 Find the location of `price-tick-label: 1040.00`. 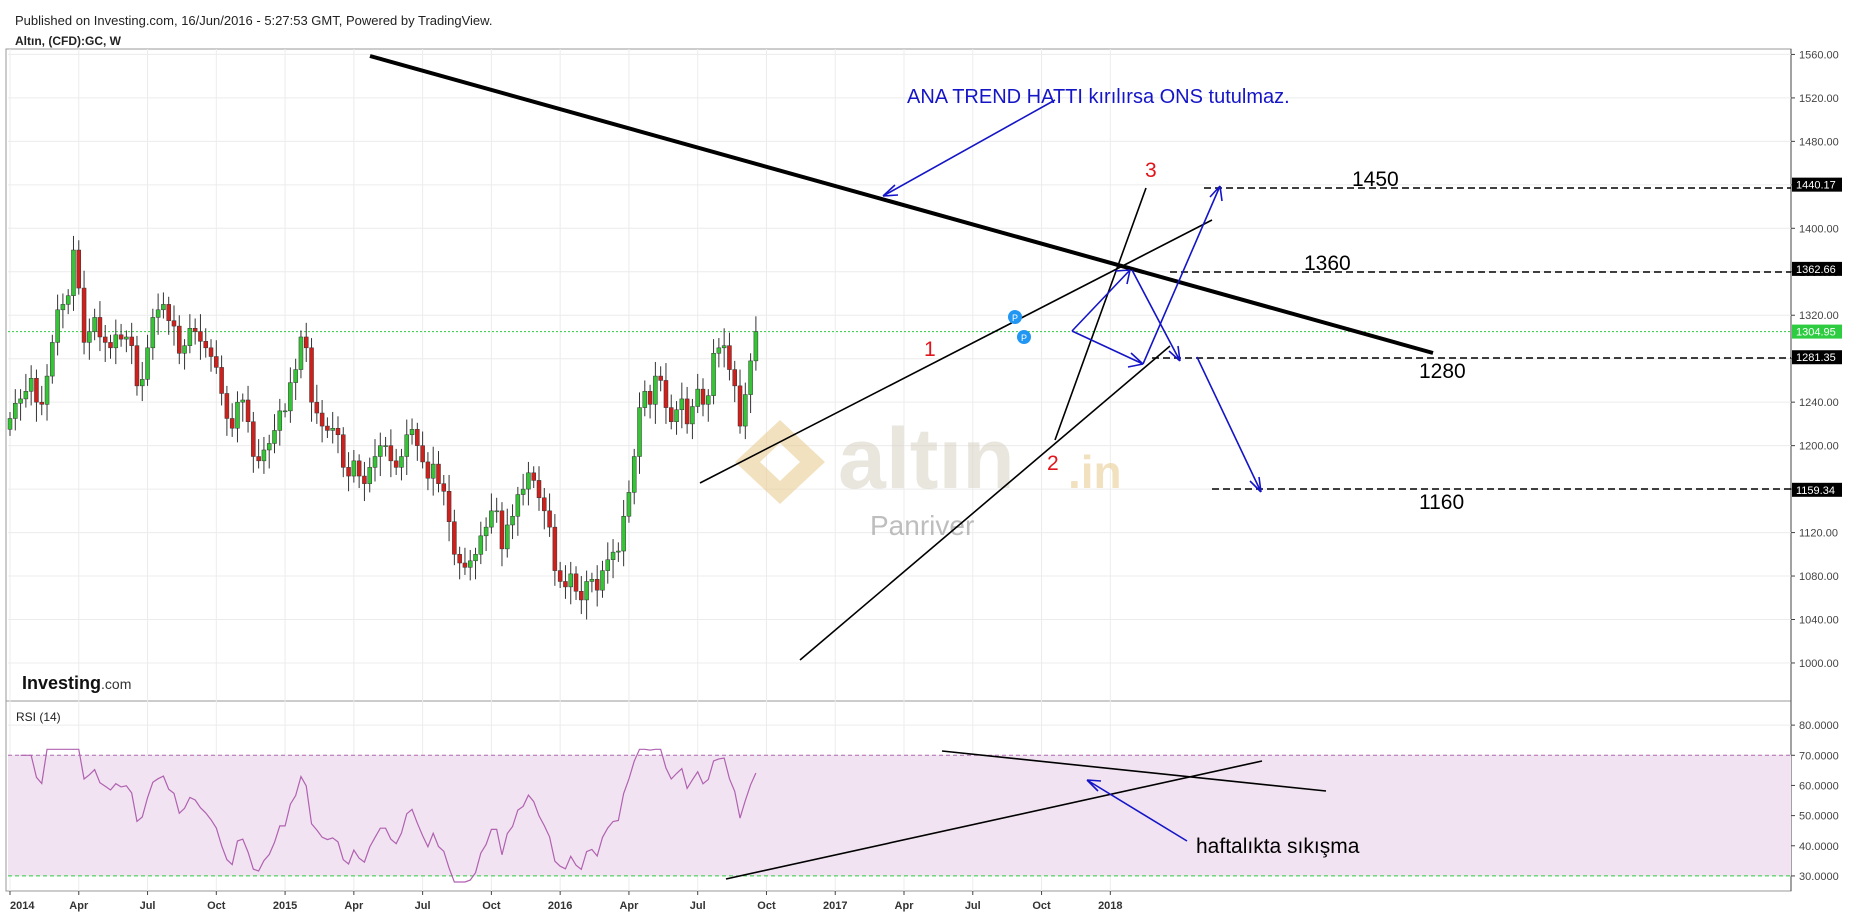

price-tick-label: 1040.00 is located at coordinates (1819, 621).